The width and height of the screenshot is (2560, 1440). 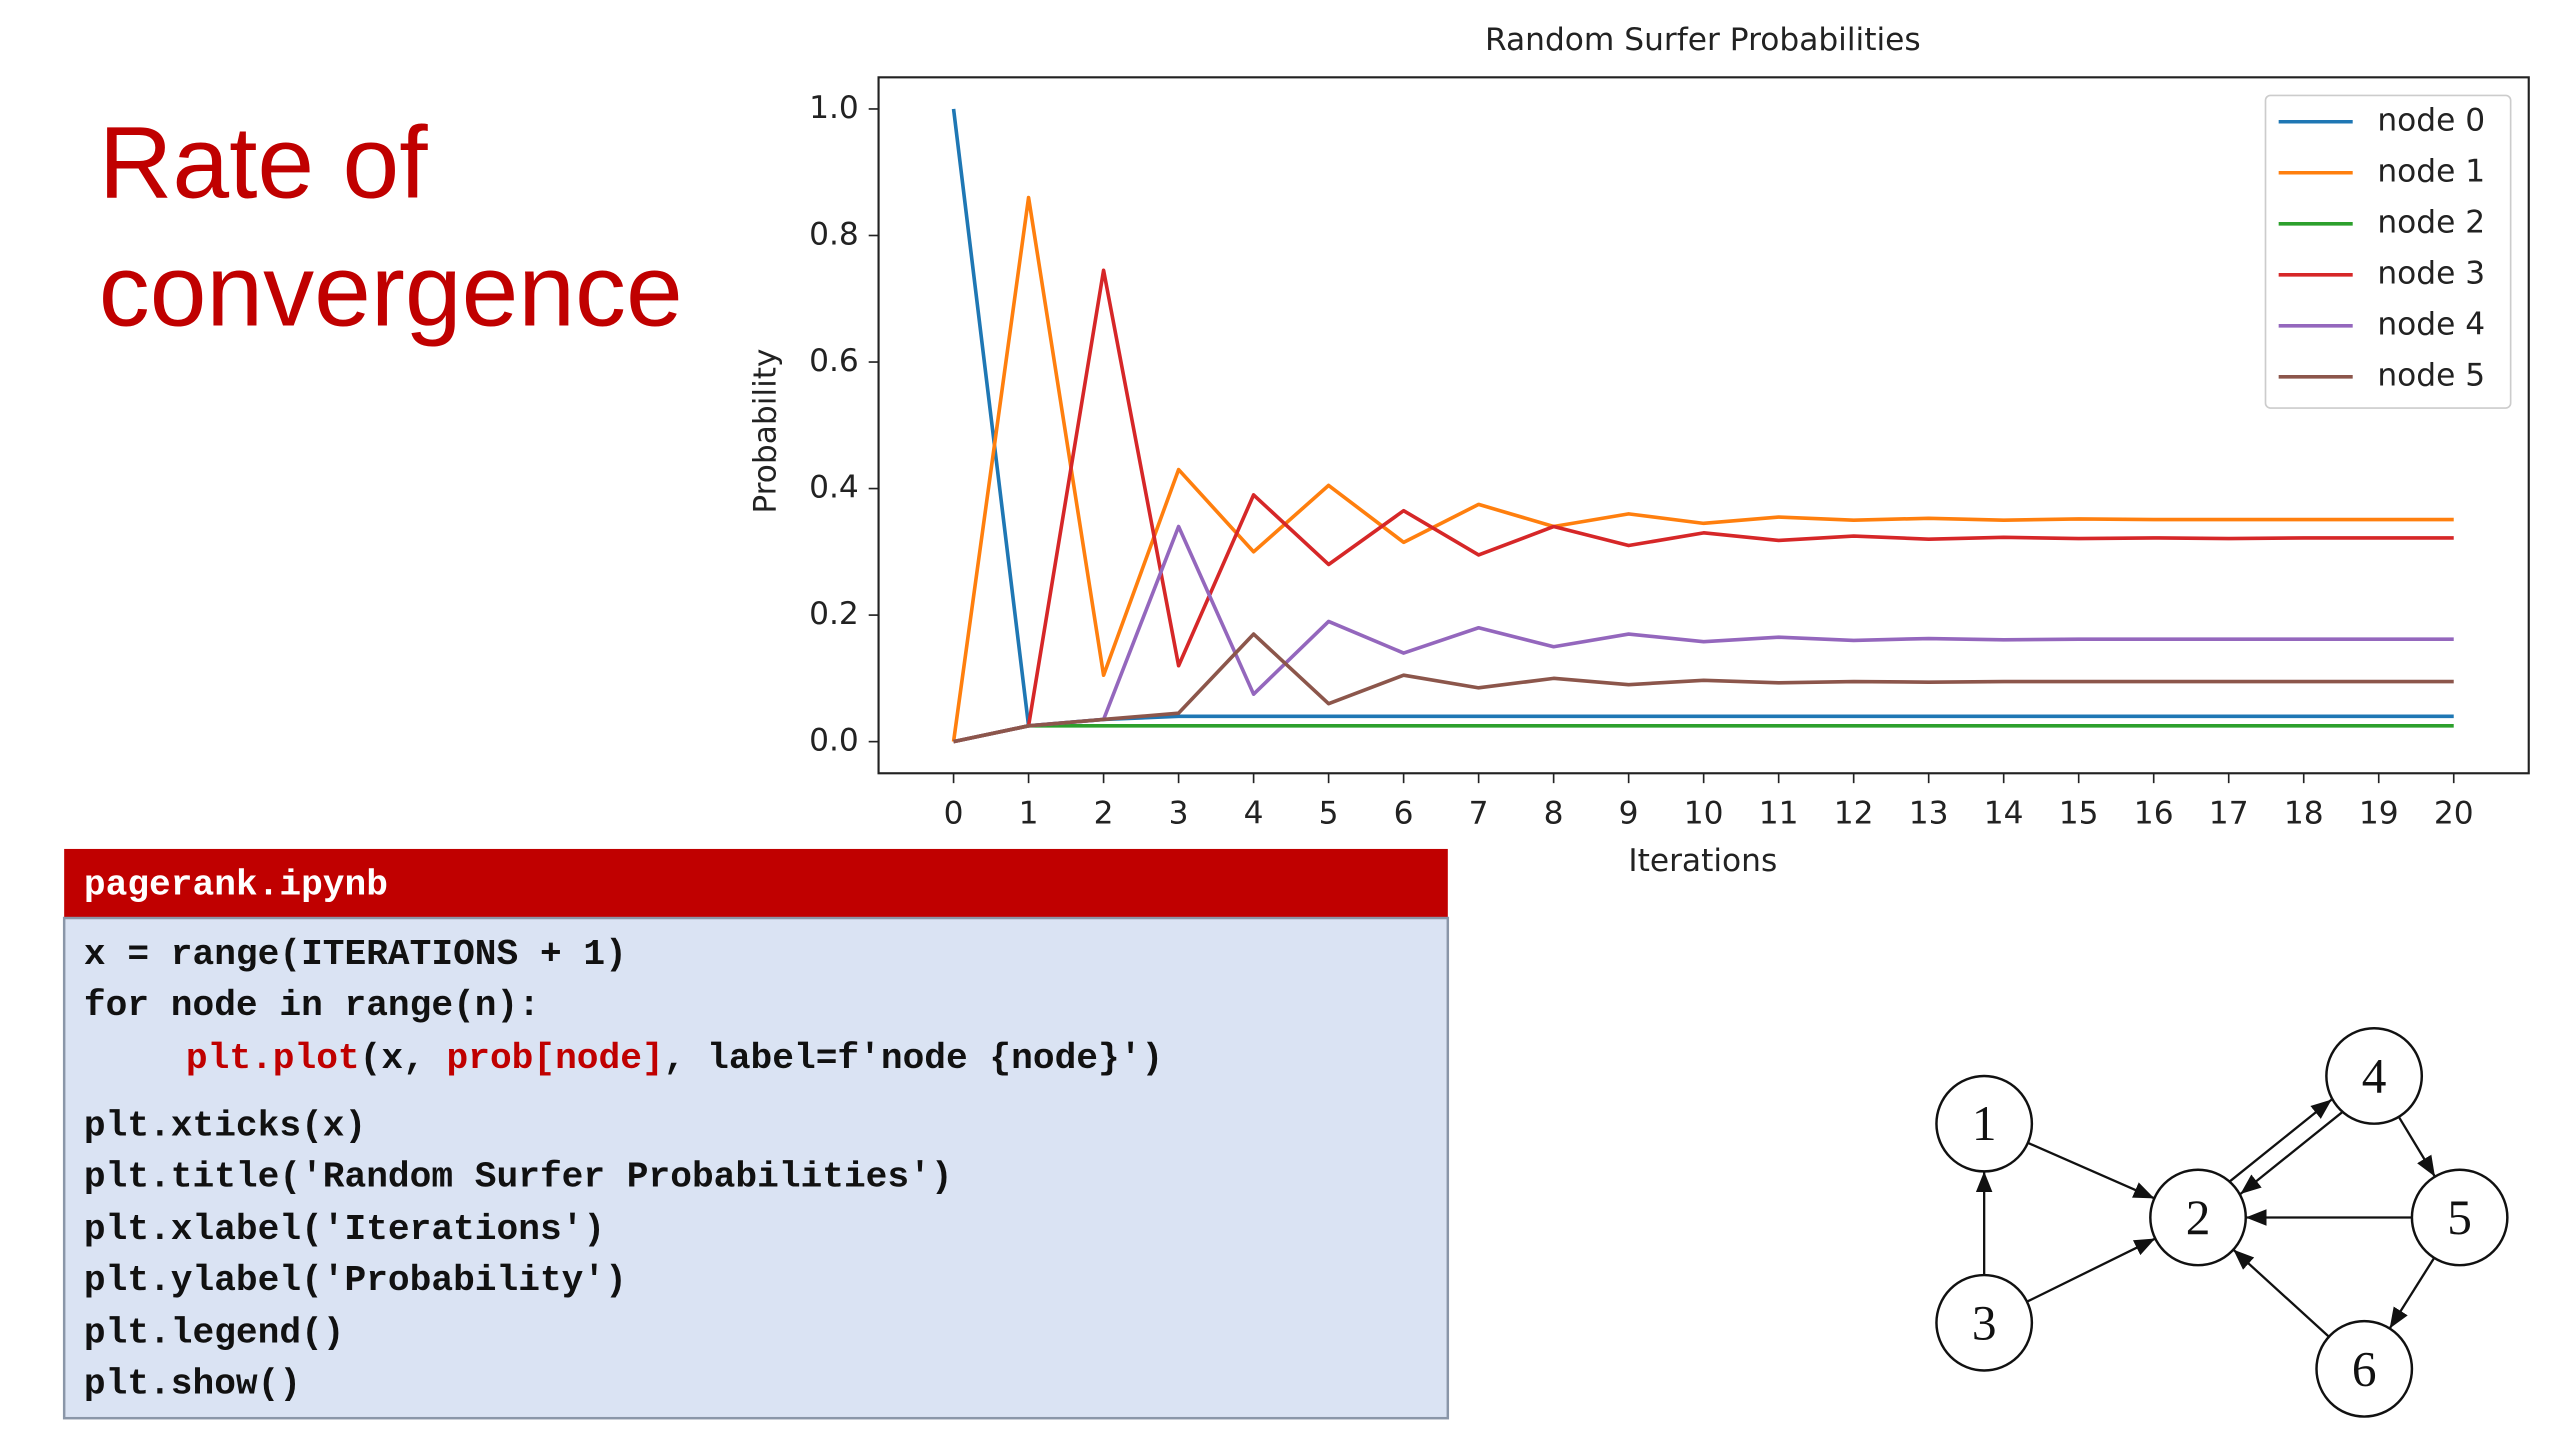 I want to click on code-token: (x,, so click(x=403, y=1057).